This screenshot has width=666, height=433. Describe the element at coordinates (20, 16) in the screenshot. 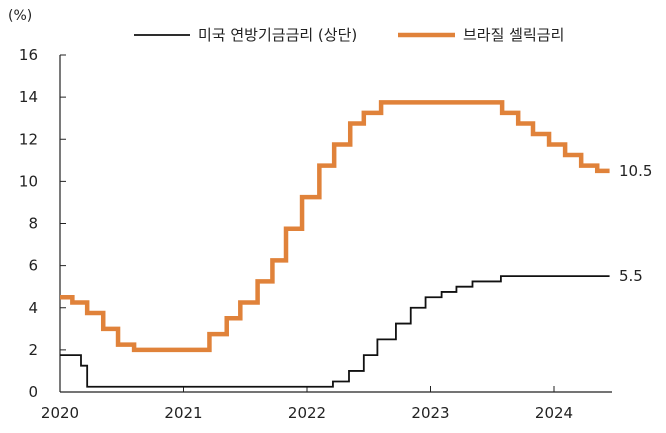

I see `y-unit-label: (%)` at that location.